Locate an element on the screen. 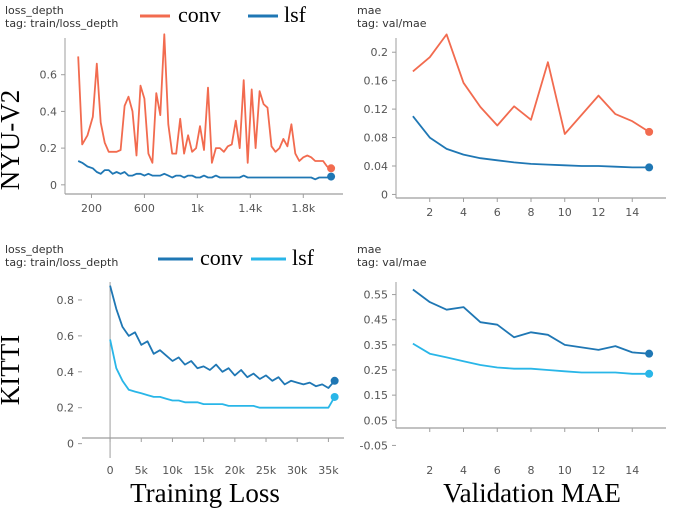  x-tick-label: 1k is located at coordinates (198, 208).